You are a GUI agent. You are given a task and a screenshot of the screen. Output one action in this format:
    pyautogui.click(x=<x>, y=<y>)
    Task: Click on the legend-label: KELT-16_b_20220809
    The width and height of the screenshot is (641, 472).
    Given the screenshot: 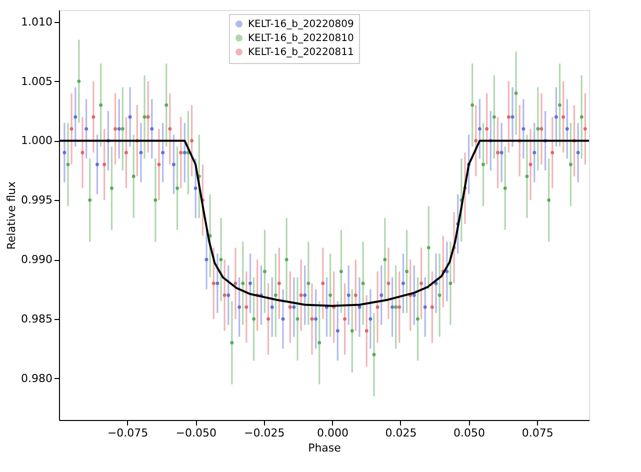 What is the action you would take?
    pyautogui.click(x=301, y=24)
    